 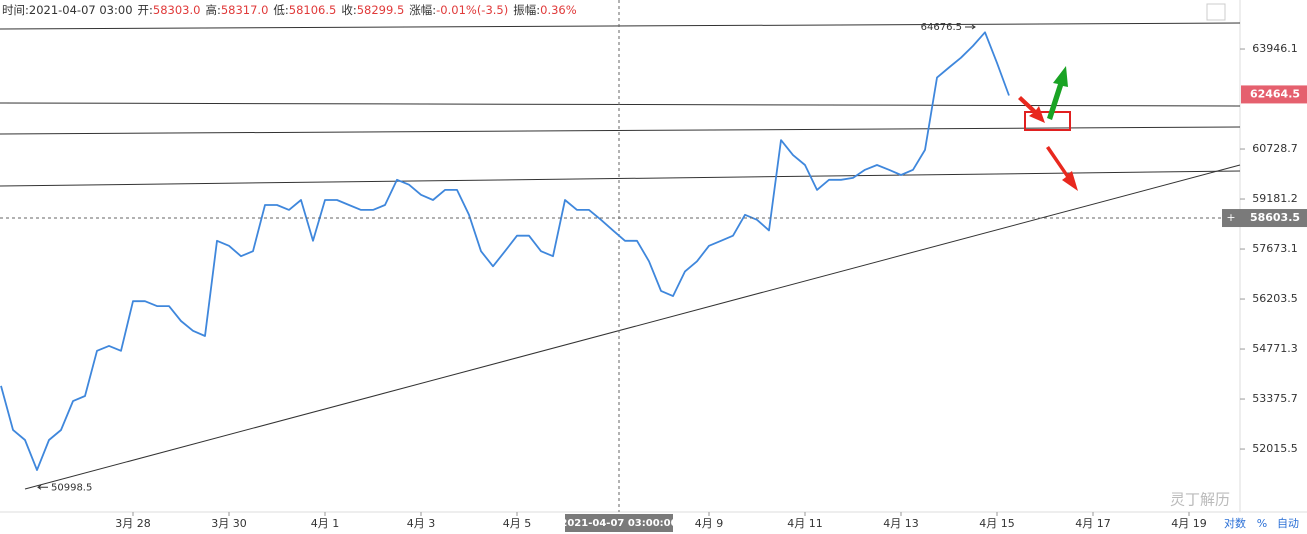 What do you see at coordinates (71, 487) in the screenshot?
I see `low-label: 50998.5` at bounding box center [71, 487].